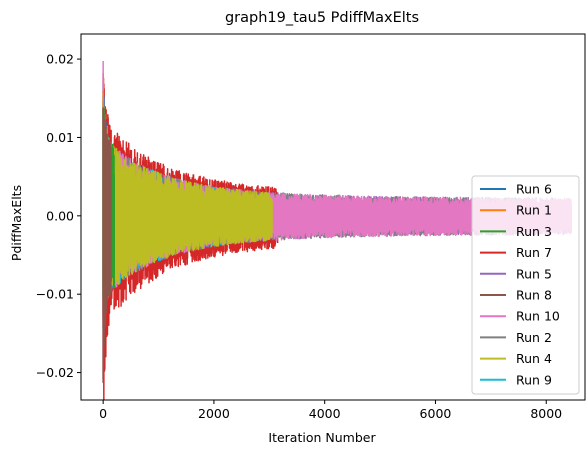 This screenshot has height=453, width=587. What do you see at coordinates (436, 413) in the screenshot?
I see `x-tick-label: 6000` at bounding box center [436, 413].